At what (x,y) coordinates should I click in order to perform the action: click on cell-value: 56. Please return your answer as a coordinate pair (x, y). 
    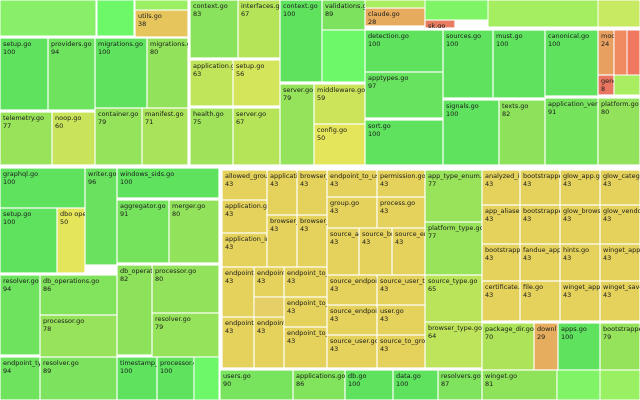
    Looking at the image, I should click on (240, 74).